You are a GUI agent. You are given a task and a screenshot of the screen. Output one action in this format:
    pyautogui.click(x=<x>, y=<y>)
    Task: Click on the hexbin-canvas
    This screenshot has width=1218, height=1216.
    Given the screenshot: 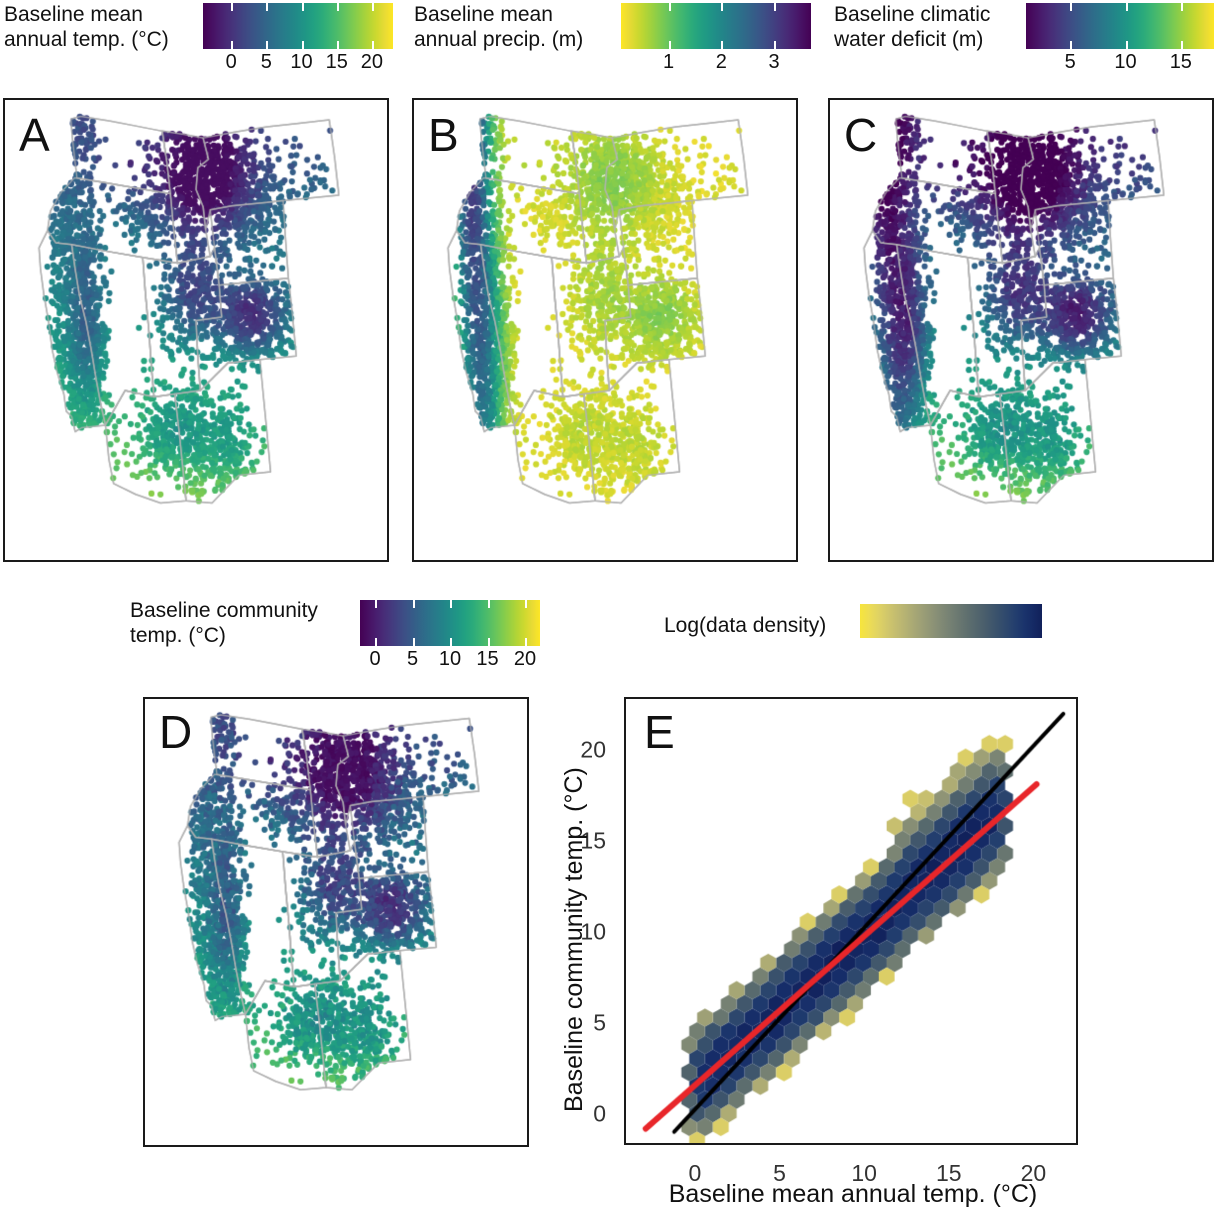 What is the action you would take?
    pyautogui.click(x=851, y=921)
    